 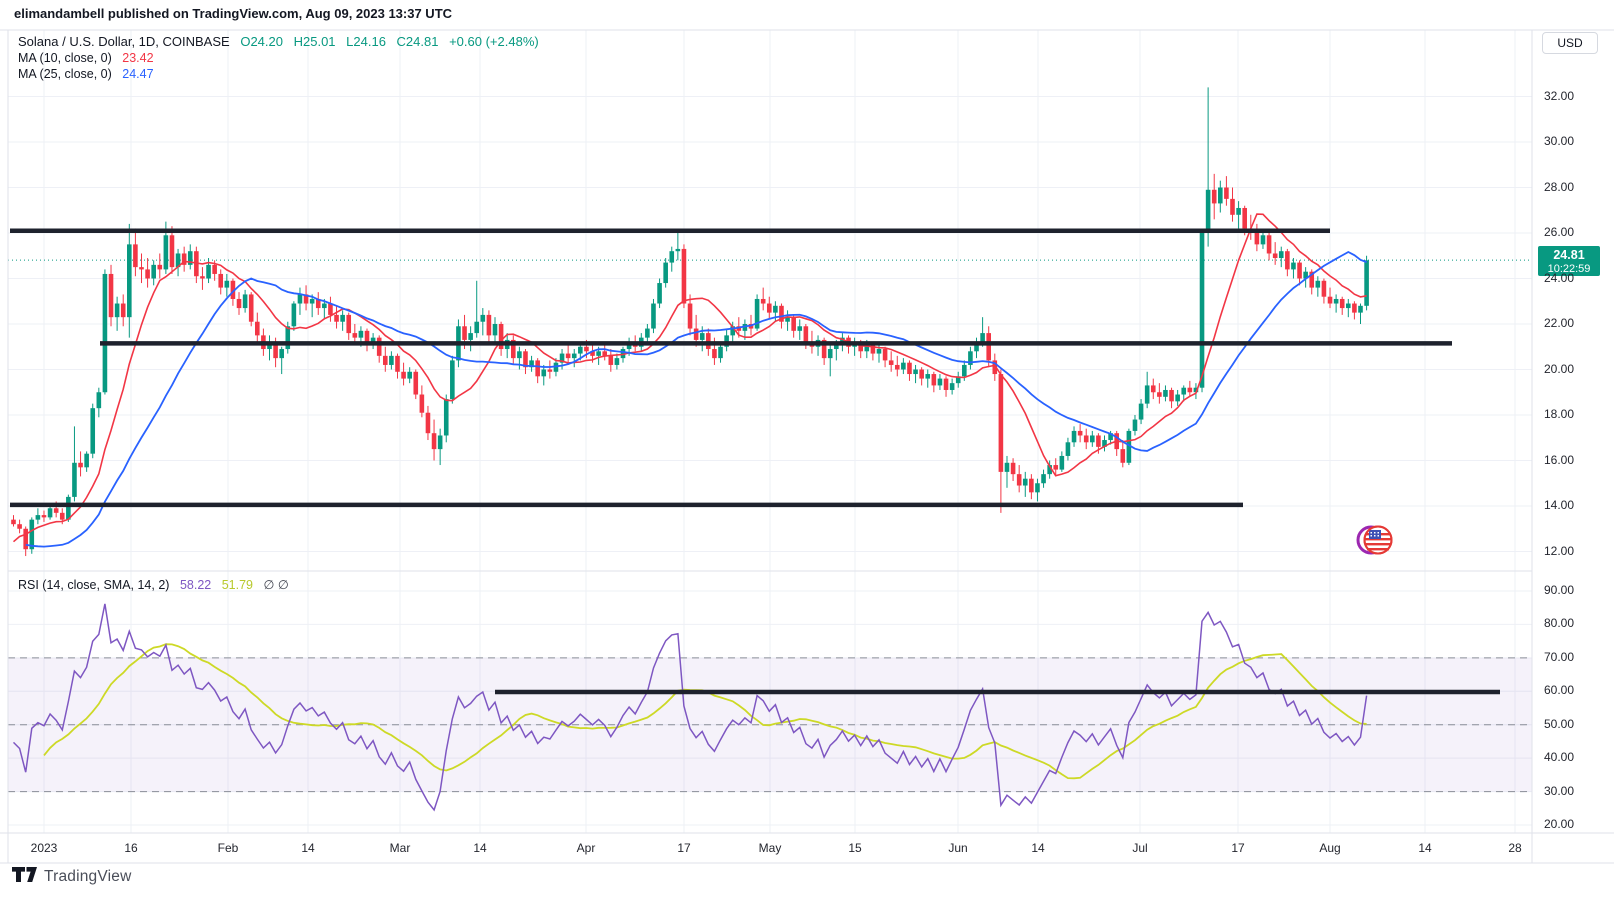 What do you see at coordinates (1559, 656) in the screenshot?
I see `rsi-axis-label: 70.00` at bounding box center [1559, 656].